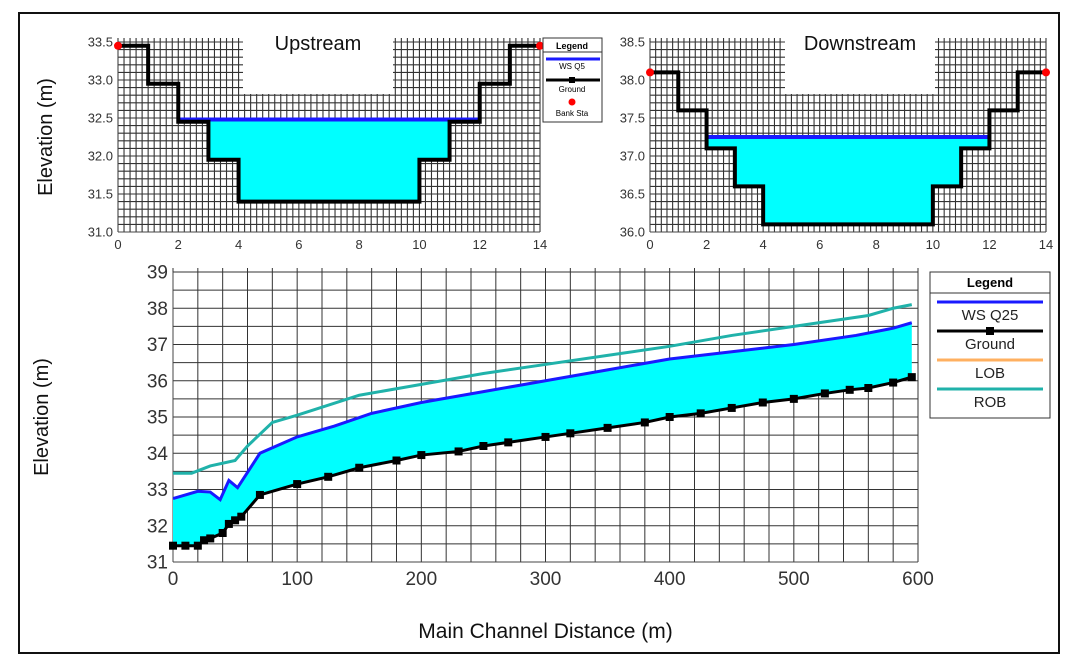 The image size is (1072, 666). Describe the element at coordinates (157, 418) in the screenshot. I see `y-tick-label: 35` at that location.